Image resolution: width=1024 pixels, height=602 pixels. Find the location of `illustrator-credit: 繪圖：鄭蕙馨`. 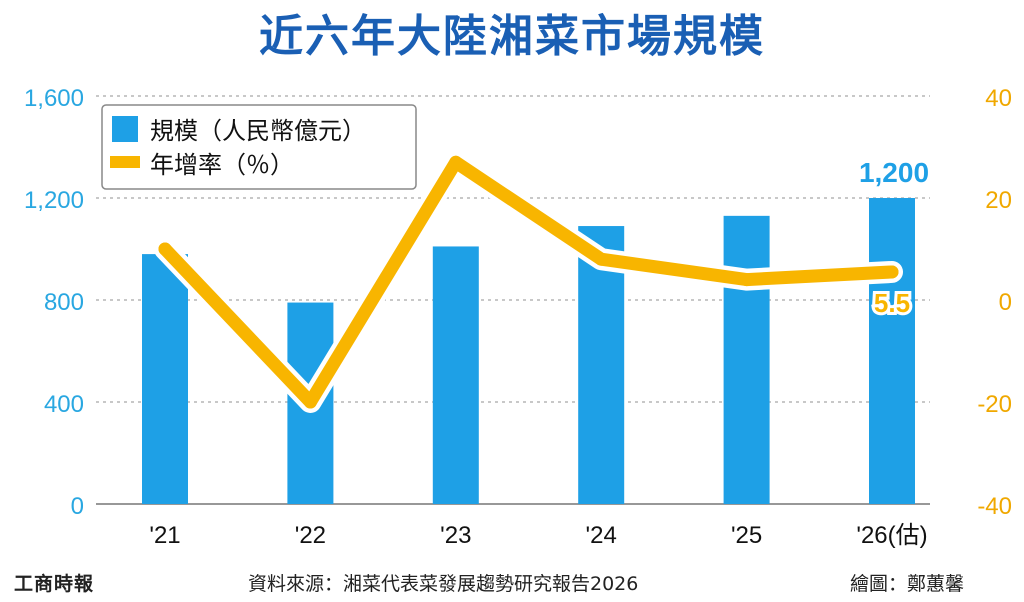

illustrator-credit: 繪圖：鄭蕙馨 is located at coordinates (907, 584).